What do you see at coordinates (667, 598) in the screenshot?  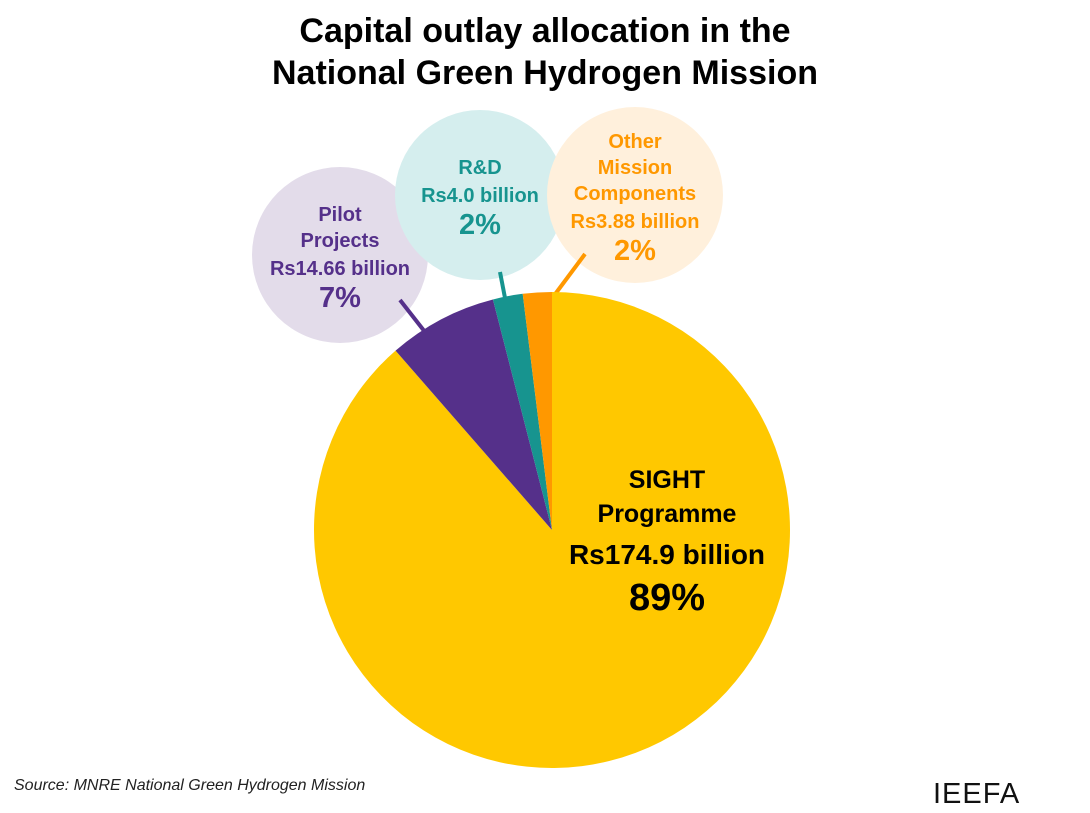 I see `percent-label-0: 89%` at bounding box center [667, 598].